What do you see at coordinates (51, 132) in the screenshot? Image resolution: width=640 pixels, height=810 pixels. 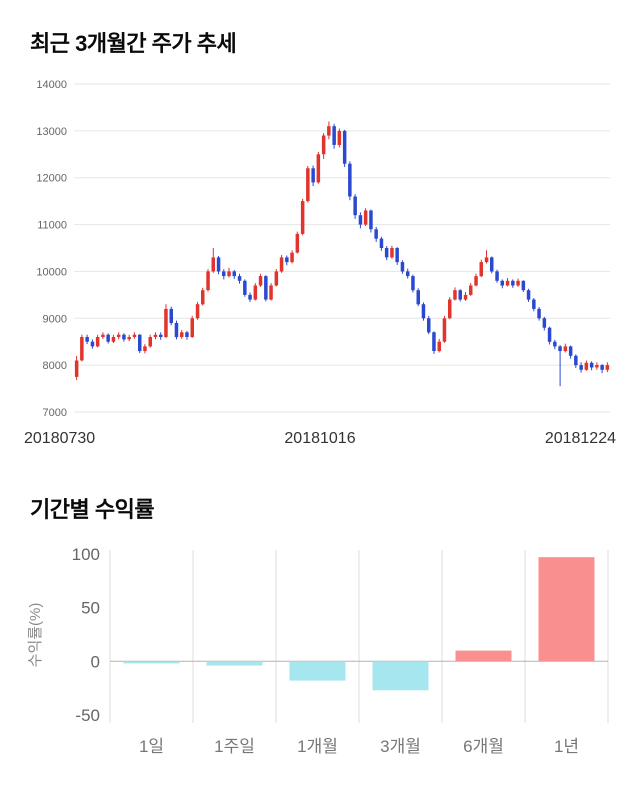 I see `svg-text: 13000` at bounding box center [51, 132].